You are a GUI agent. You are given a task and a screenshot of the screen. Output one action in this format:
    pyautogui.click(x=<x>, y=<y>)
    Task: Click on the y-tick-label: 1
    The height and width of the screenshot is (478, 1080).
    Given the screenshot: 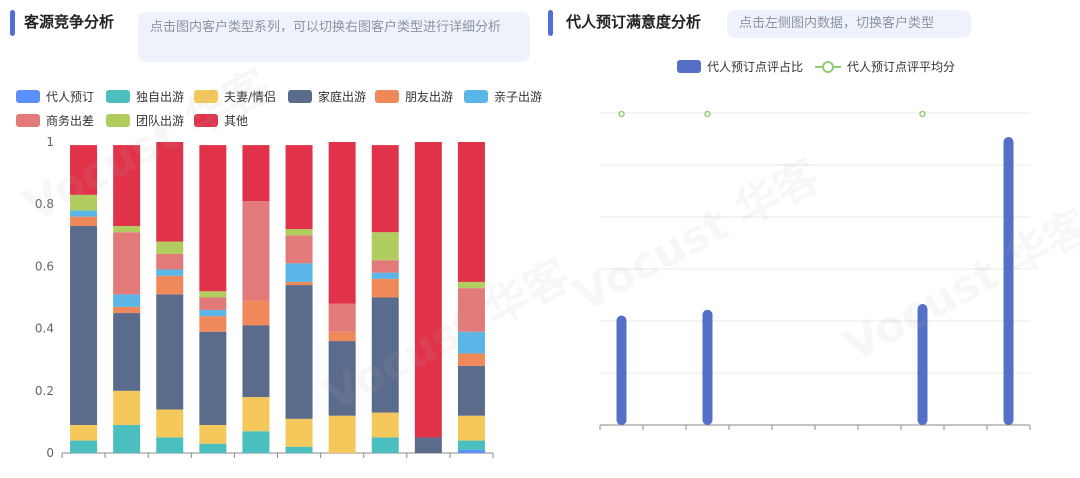 What is the action you would take?
    pyautogui.click(x=50, y=142)
    